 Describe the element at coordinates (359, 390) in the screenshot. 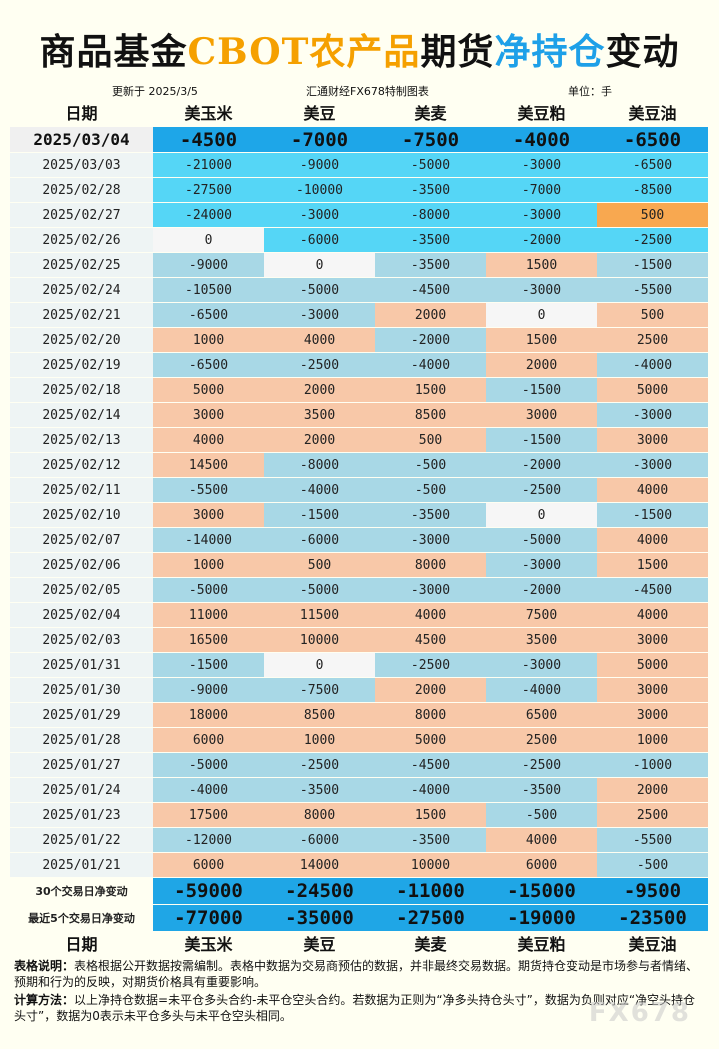

I see `table-row: 2025/02/18 5000 2000 1500 -1500 5000` at that location.